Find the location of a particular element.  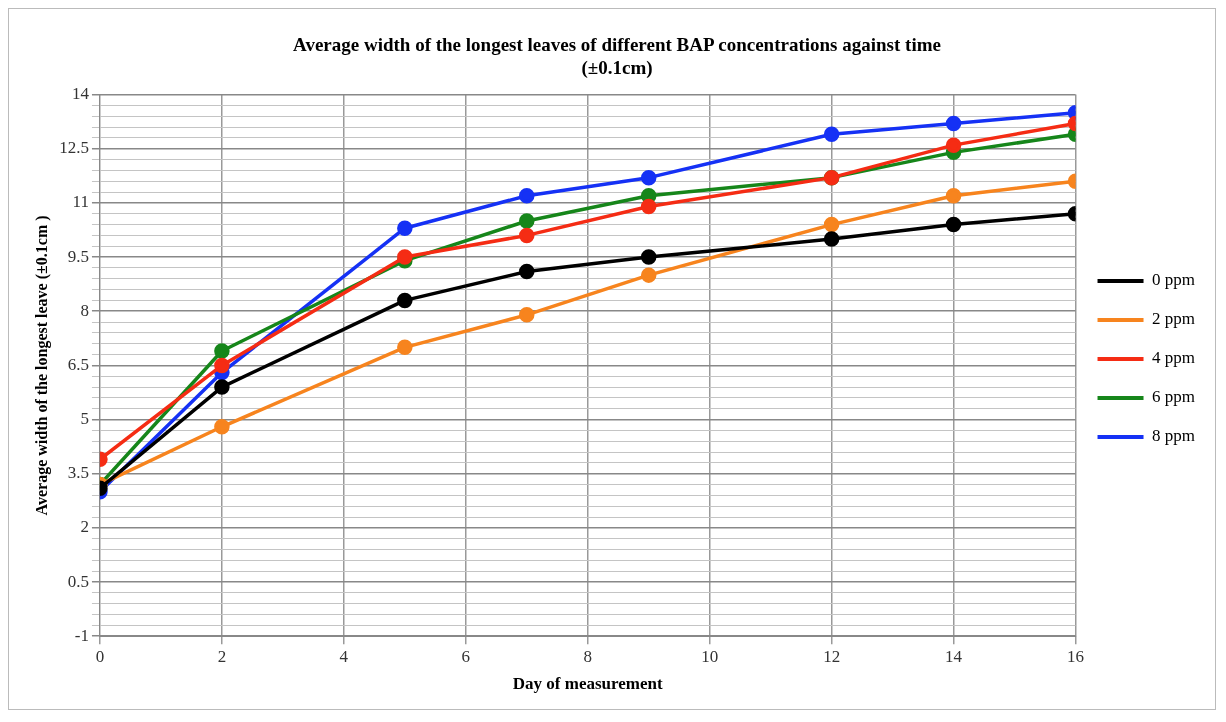

y-tick-label: 8 is located at coordinates (84, 310).